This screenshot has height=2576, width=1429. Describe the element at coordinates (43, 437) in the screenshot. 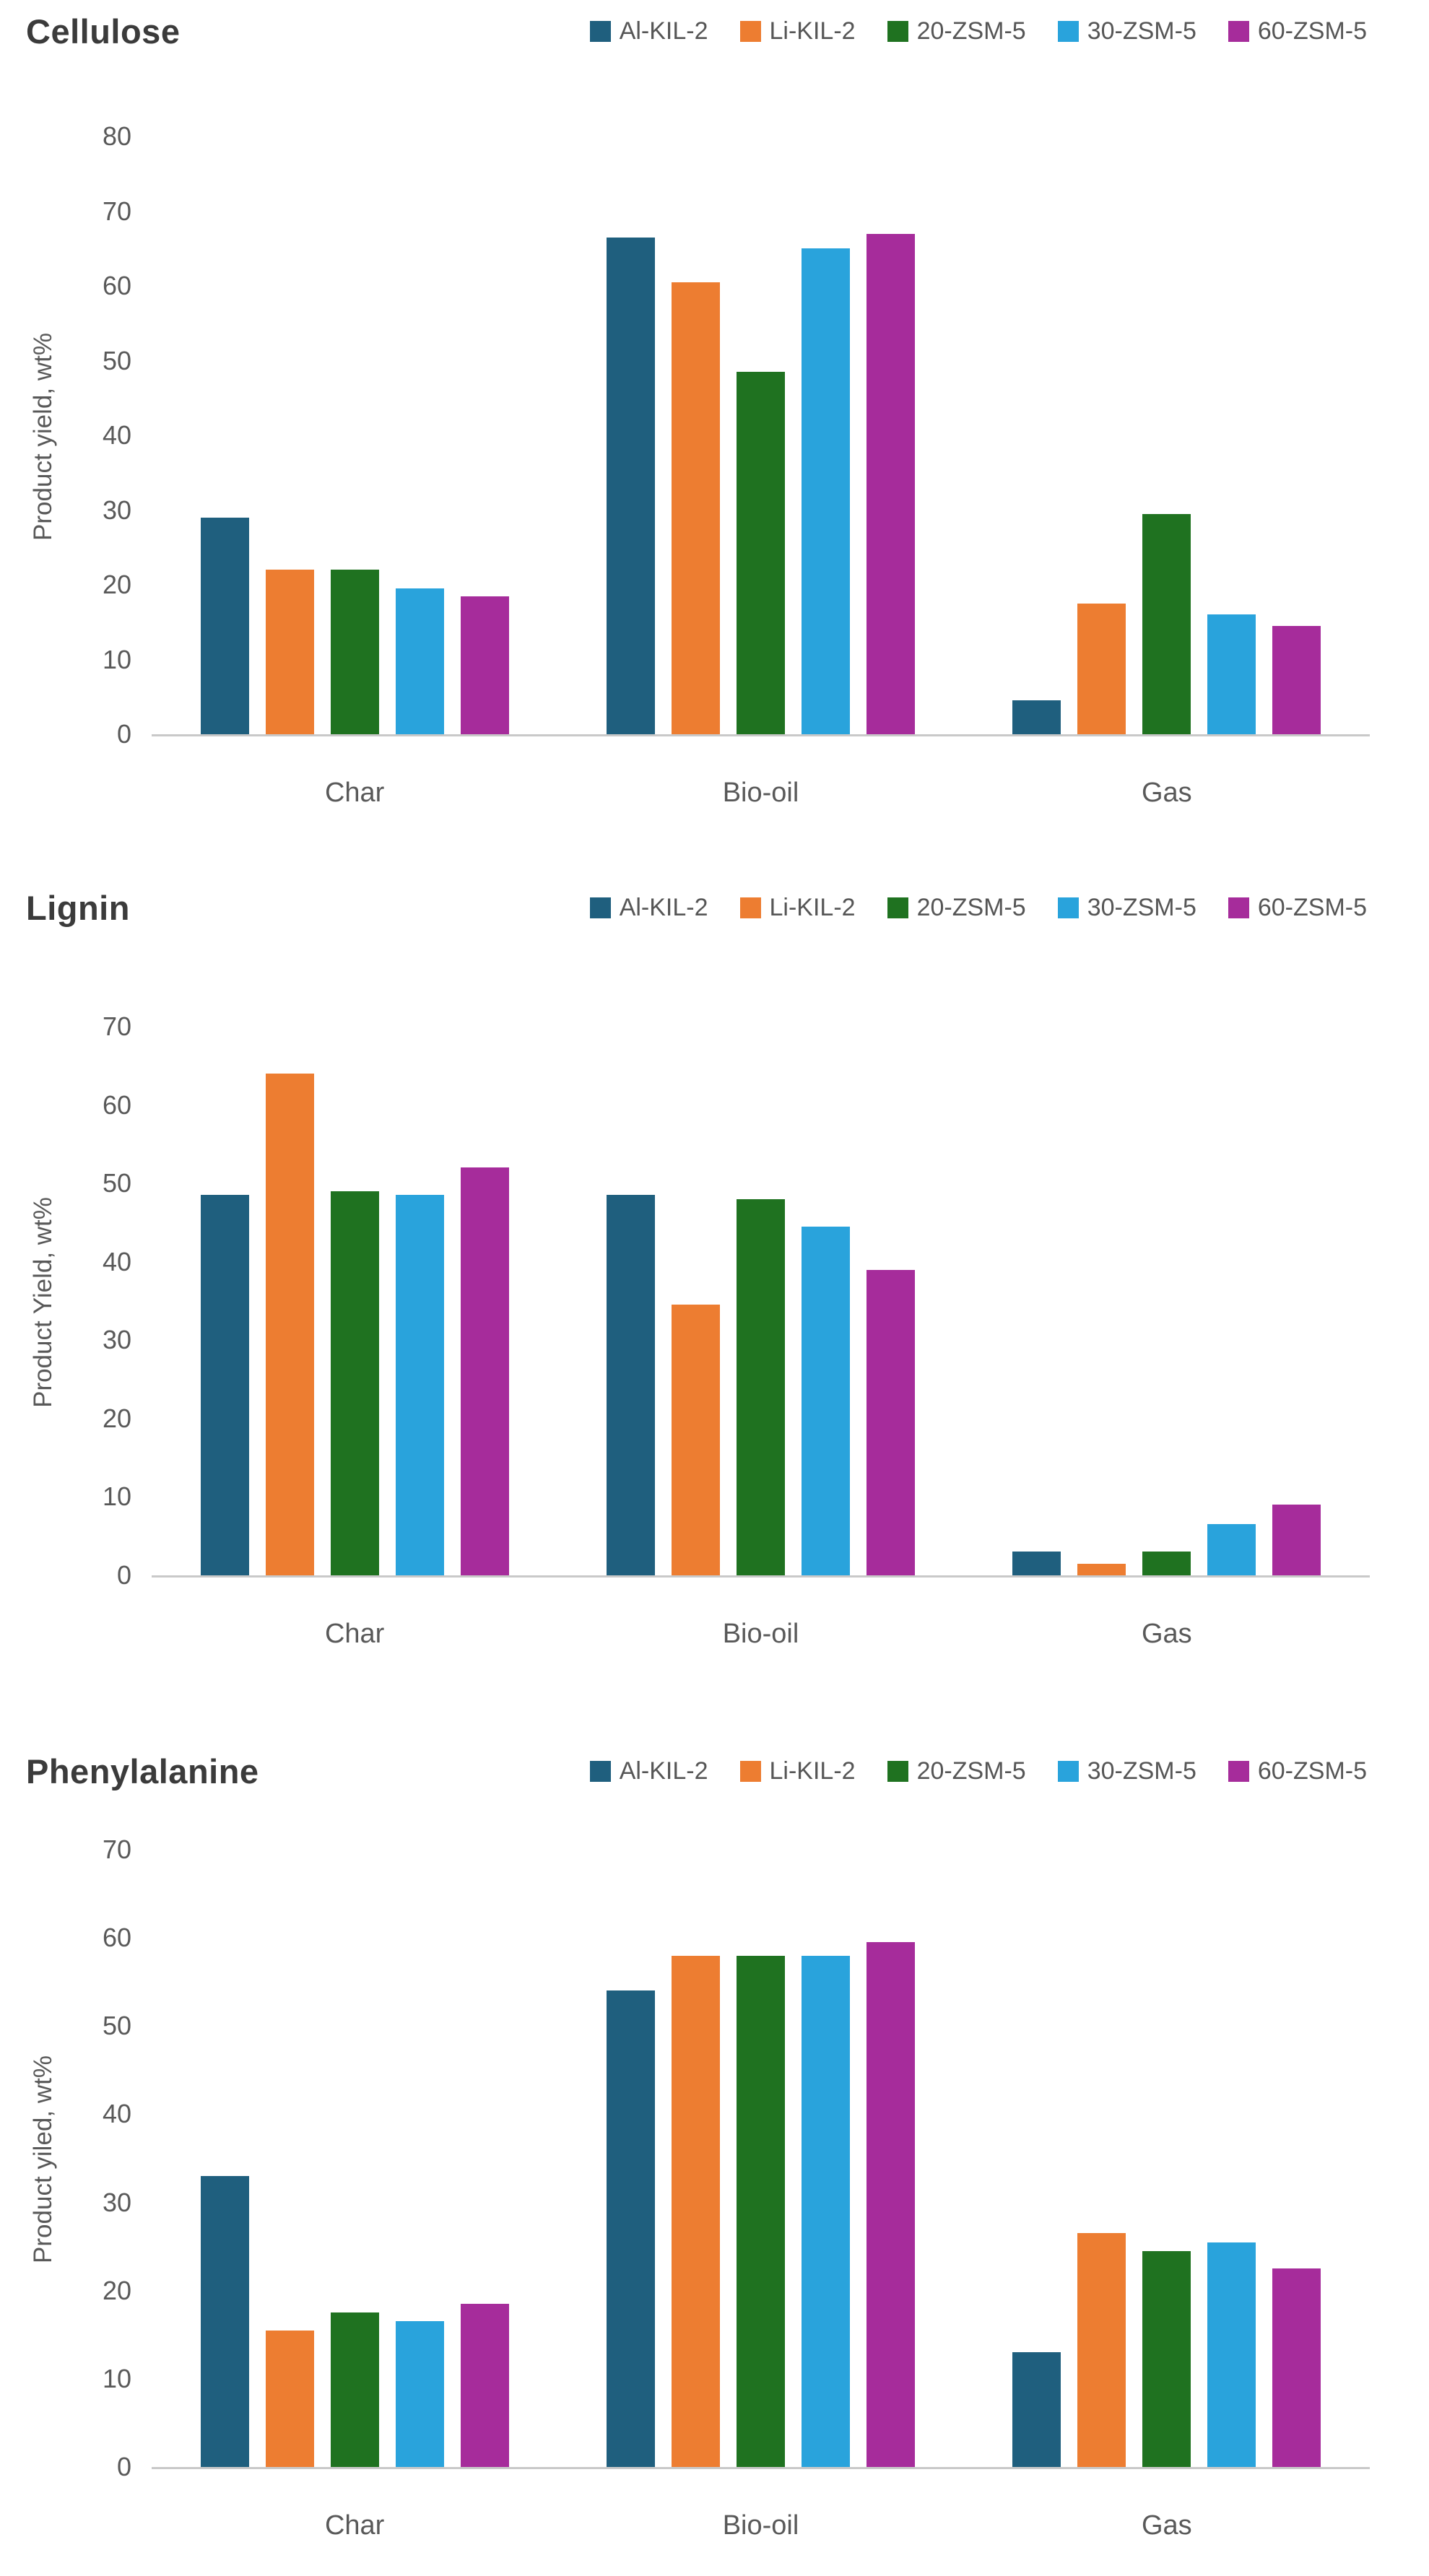

I see `y-axis-title: Product yield, wt%` at that location.